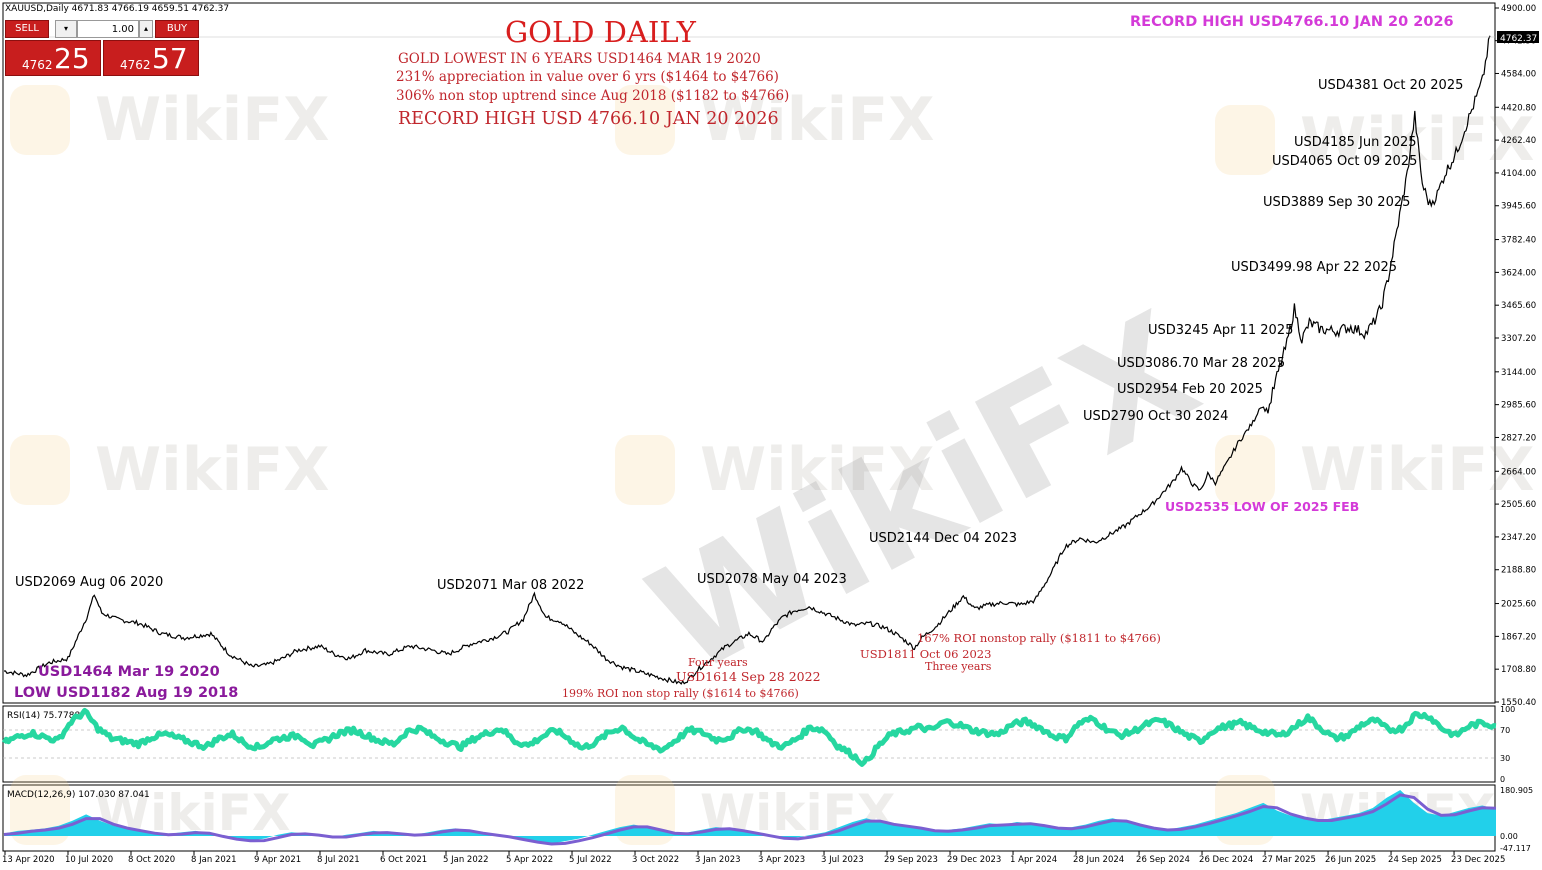 The width and height of the screenshot is (1542, 870). What do you see at coordinates (1515, 848) in the screenshot?
I see `macd-tick-label: -47.117` at bounding box center [1515, 848].